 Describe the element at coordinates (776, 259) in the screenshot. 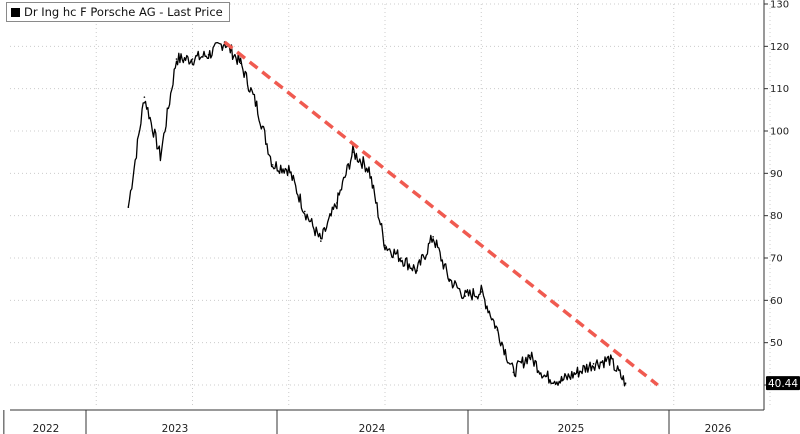

I see `y-tick-label: 70` at that location.